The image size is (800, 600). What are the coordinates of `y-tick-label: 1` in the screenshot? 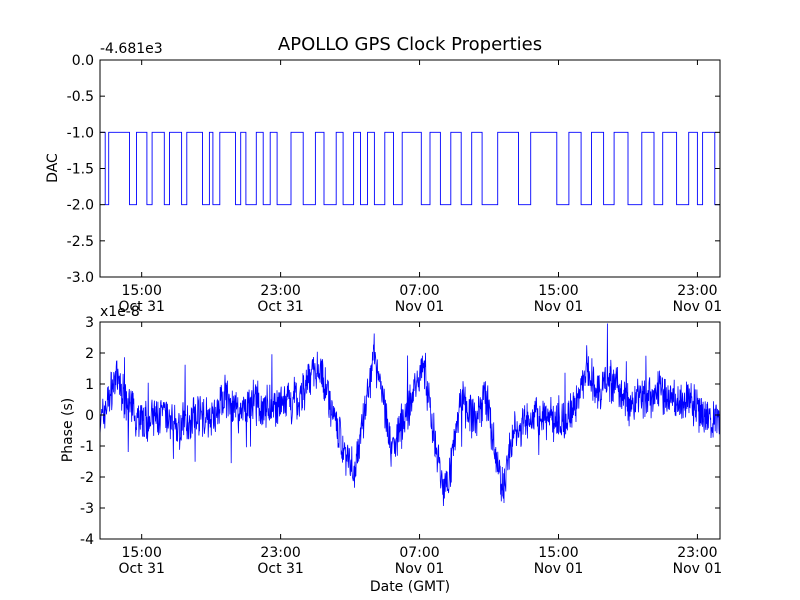 It's located at (89, 385).